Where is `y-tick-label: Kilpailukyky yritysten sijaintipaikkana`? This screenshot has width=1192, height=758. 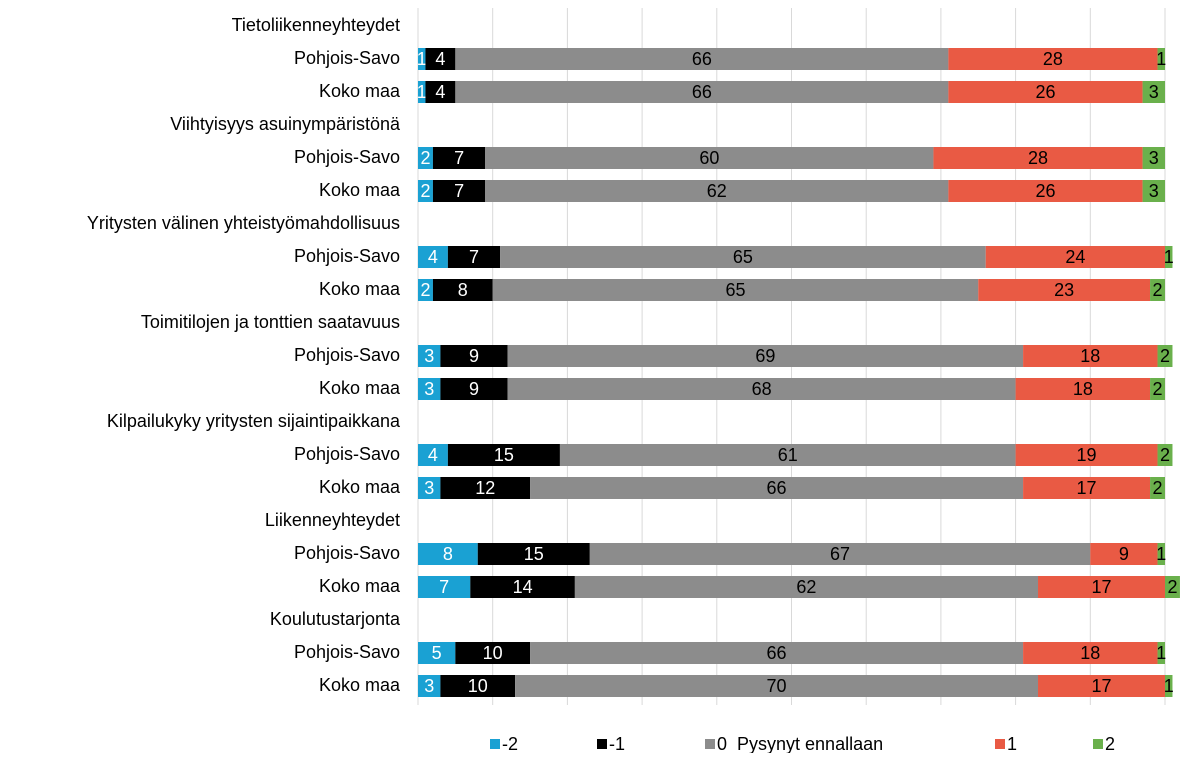
y-tick-label: Kilpailukyky yritysten sijaintipaikkana is located at coordinates (254, 421).